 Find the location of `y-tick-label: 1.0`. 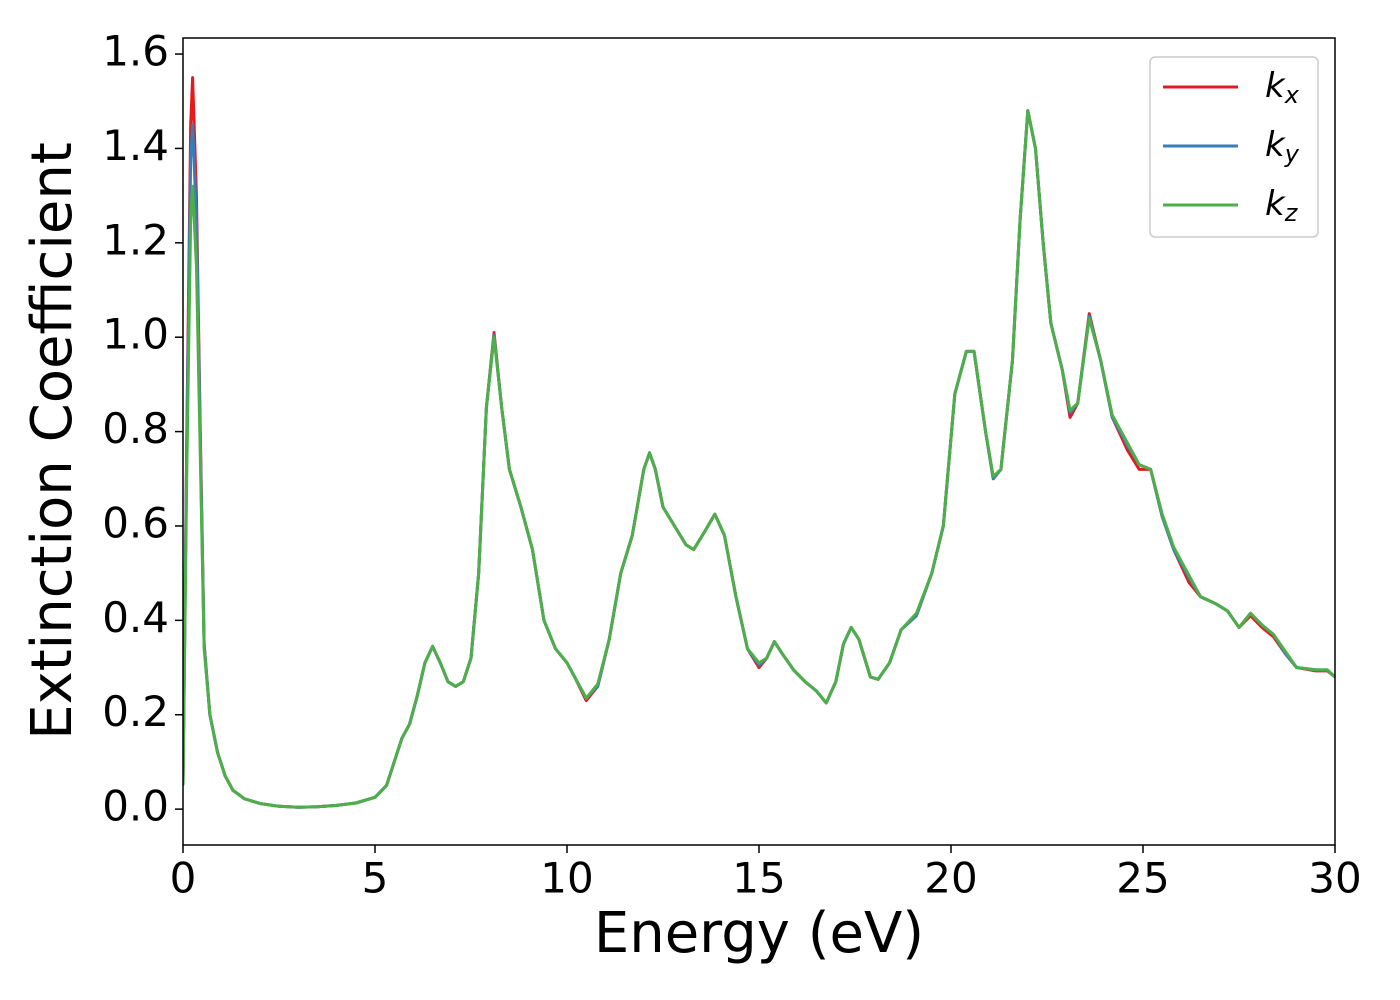

y-tick-label: 1.0 is located at coordinates (135, 334).